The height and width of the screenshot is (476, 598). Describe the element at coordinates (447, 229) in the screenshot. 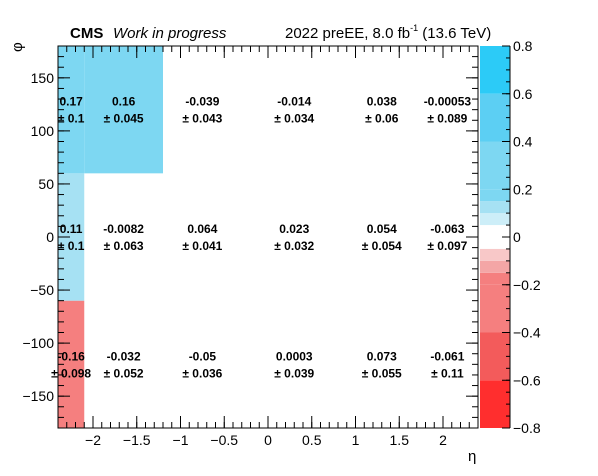

I see `cell-value-label: -0.063` at that location.